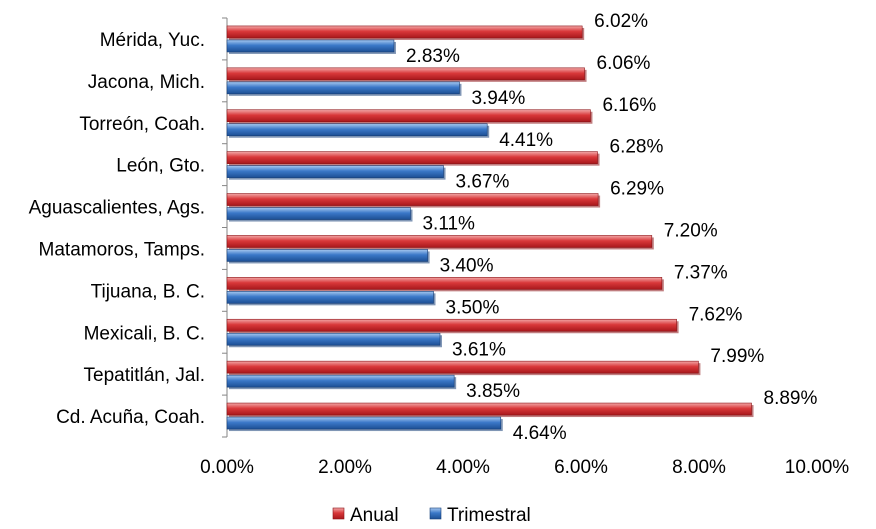 The height and width of the screenshot is (529, 876). What do you see at coordinates (467, 265) in the screenshot?
I see `trimestral-value-label: 3.40%` at bounding box center [467, 265].